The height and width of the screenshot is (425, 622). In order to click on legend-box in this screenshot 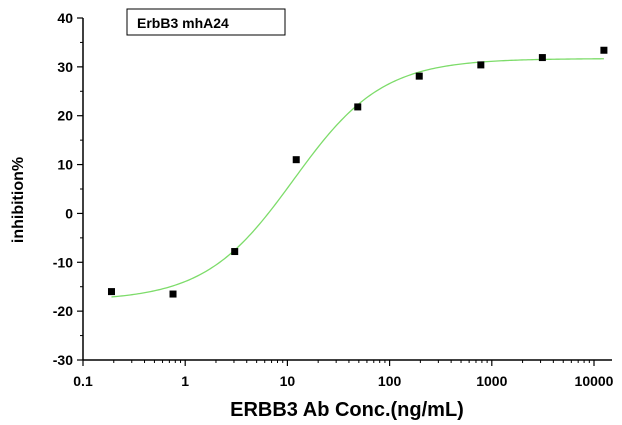, I will do `click(206, 22)`.